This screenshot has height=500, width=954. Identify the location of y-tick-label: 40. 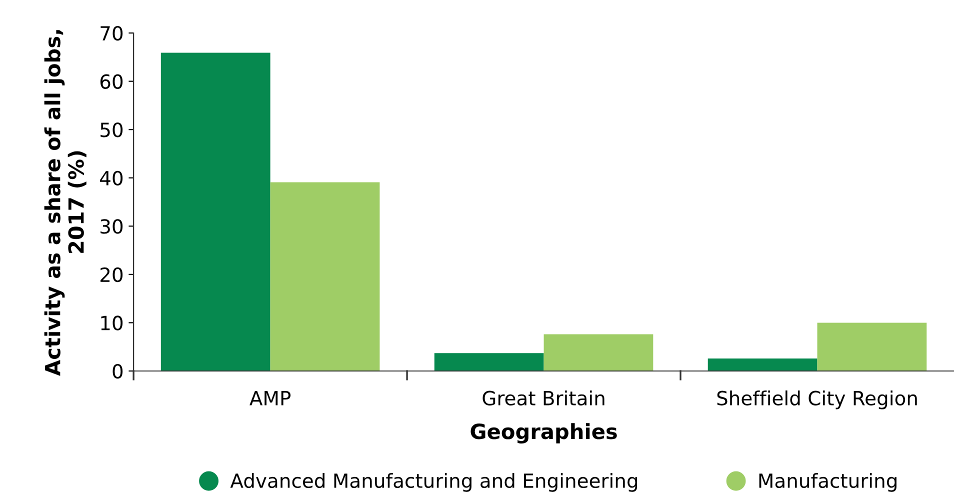
(111, 178).